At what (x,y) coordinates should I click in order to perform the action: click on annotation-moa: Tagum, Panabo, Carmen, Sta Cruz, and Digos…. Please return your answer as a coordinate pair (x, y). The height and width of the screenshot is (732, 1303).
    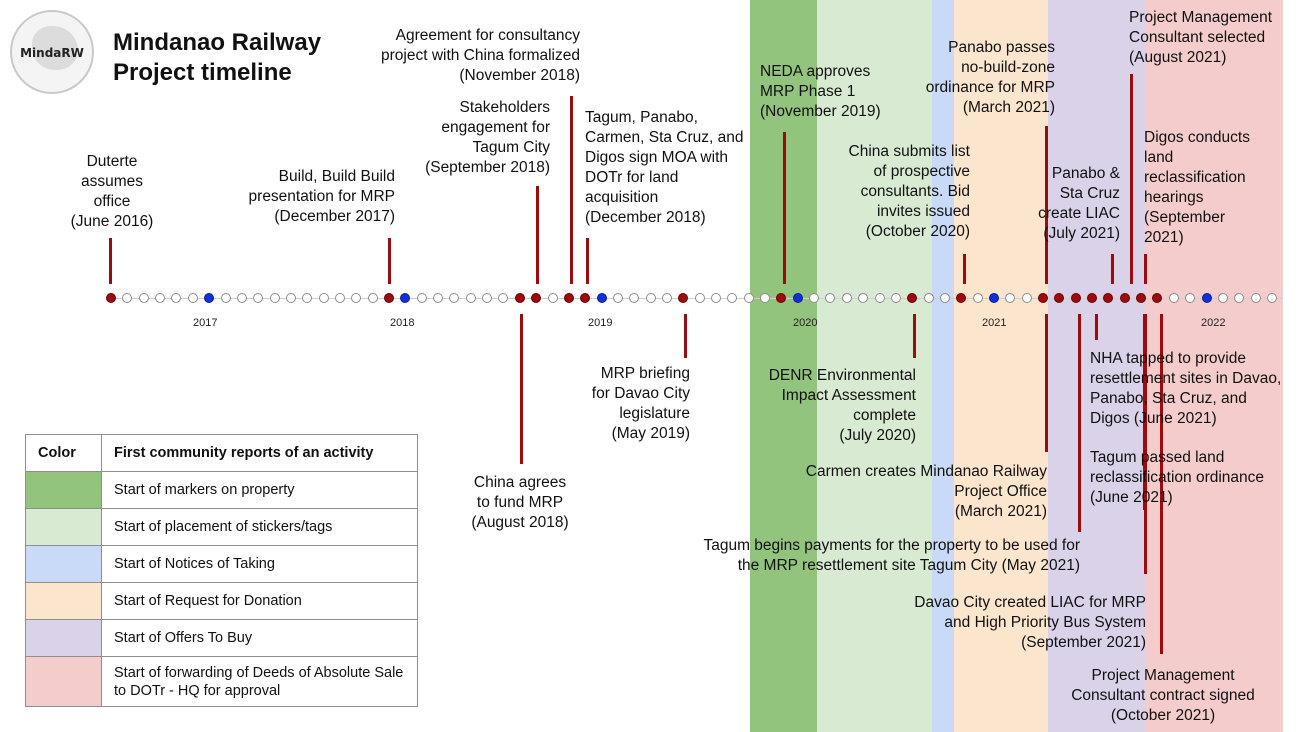
    Looking at the image, I should click on (672, 168).